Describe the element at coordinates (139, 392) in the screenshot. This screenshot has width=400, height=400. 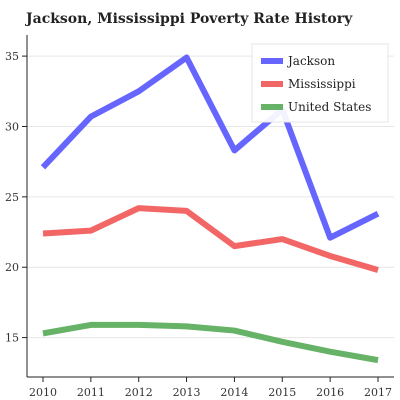
I see `x-tick-label: 2012` at that location.